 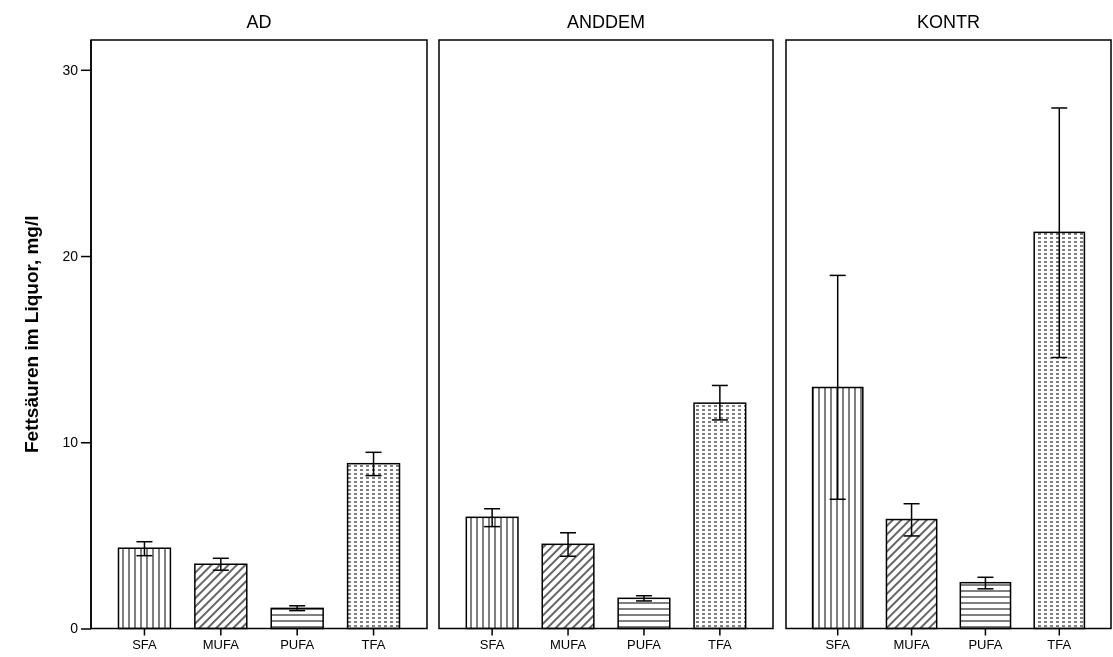 What do you see at coordinates (74, 628) in the screenshot?
I see `y-tick-label: 0` at bounding box center [74, 628].